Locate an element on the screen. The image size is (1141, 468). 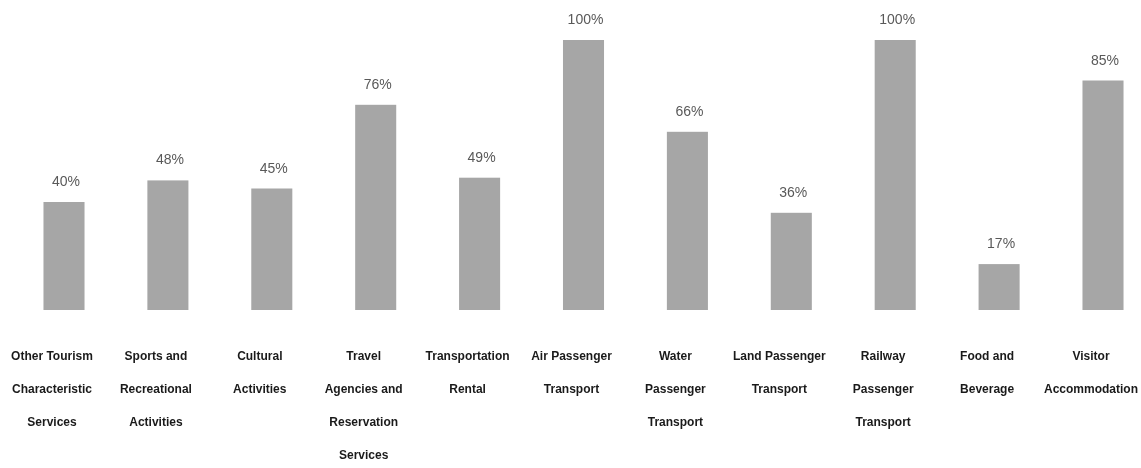
category-label: Cultural Activities is located at coordinates (260, 372).